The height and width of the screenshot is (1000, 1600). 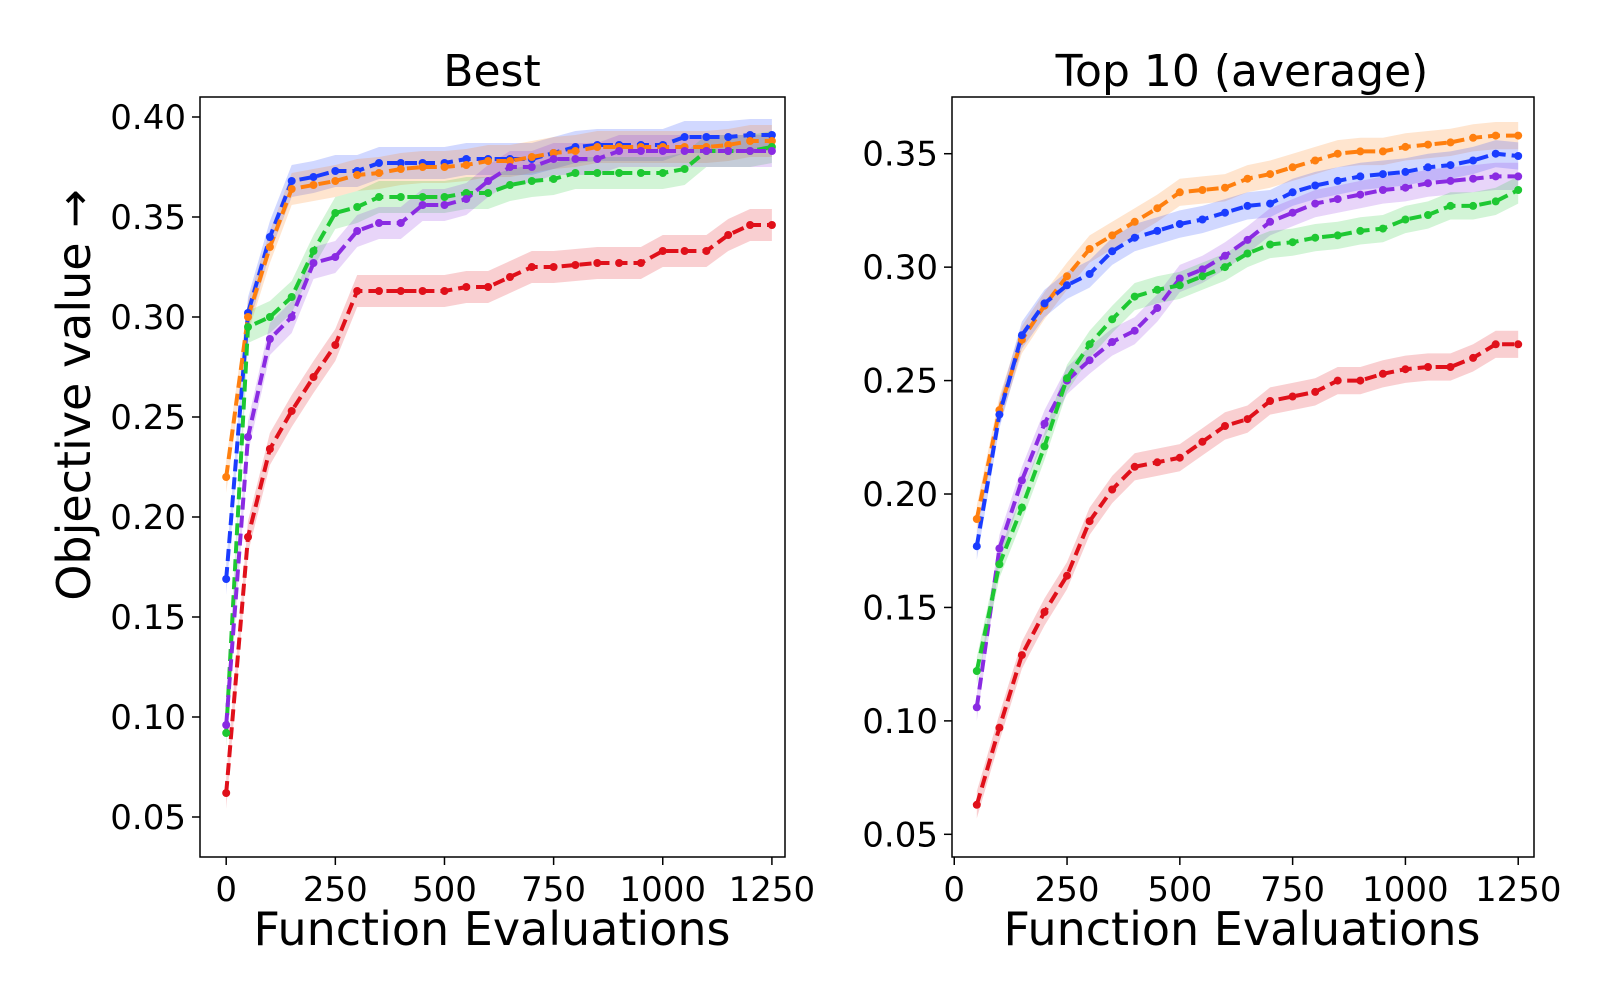 What do you see at coordinates (492, 929) in the screenshot?
I see `x-axis-label: Function Evaluations` at bounding box center [492, 929].